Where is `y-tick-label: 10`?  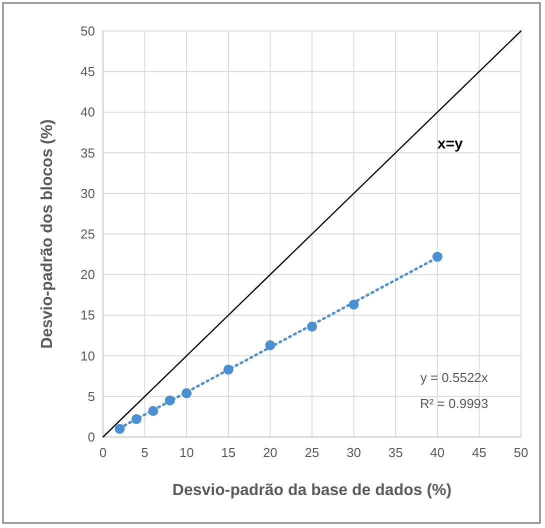 y-tick-label: 10 is located at coordinates (87, 356).